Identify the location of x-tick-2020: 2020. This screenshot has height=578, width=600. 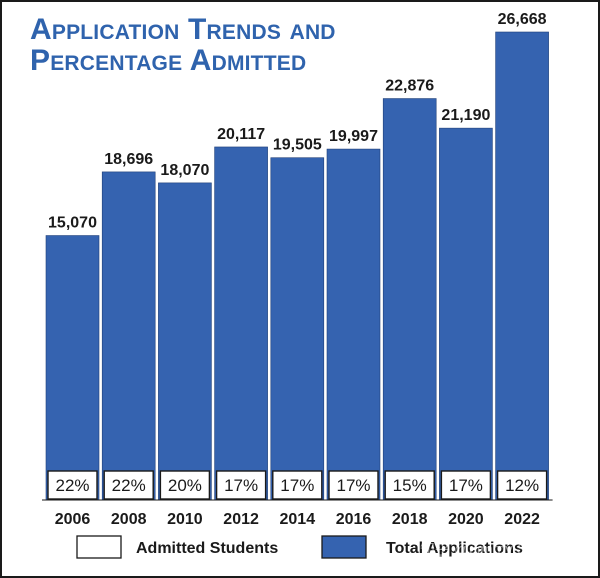
(466, 519).